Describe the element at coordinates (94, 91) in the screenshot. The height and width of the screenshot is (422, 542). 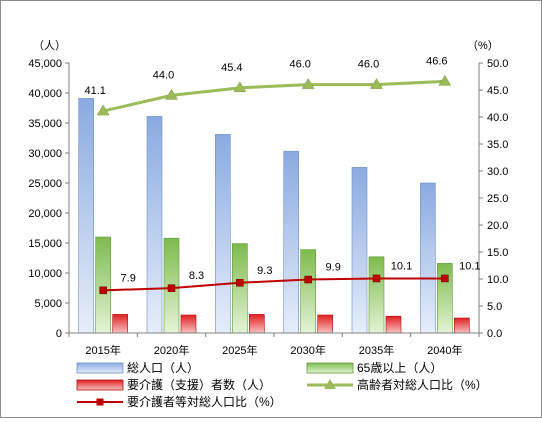
I see `data-label: 41.1` at that location.